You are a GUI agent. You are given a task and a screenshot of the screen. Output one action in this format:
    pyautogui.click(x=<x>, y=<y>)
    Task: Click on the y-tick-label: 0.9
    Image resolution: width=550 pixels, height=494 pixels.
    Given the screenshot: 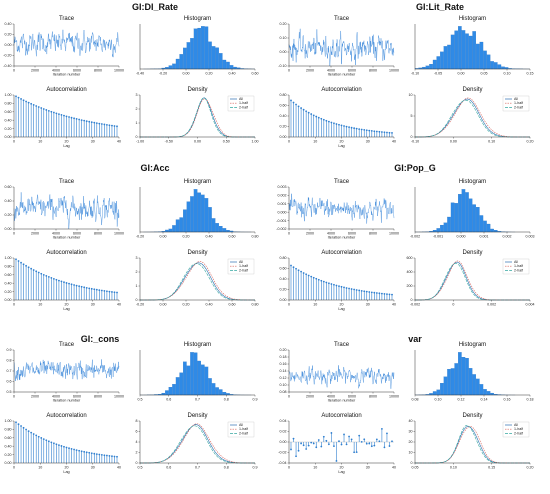 What is the action you would take?
    pyautogui.click(x=9, y=350)
    